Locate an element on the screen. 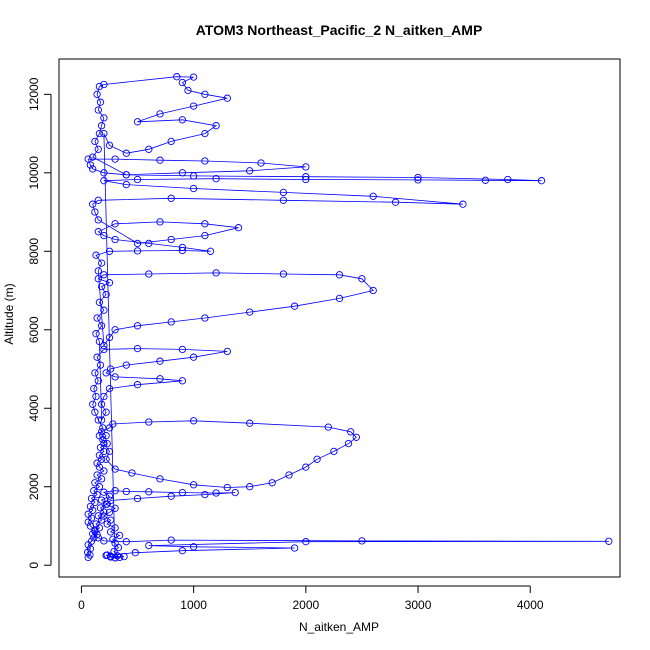 The image size is (650, 650). y-tick-label: 6000 is located at coordinates (34, 329).